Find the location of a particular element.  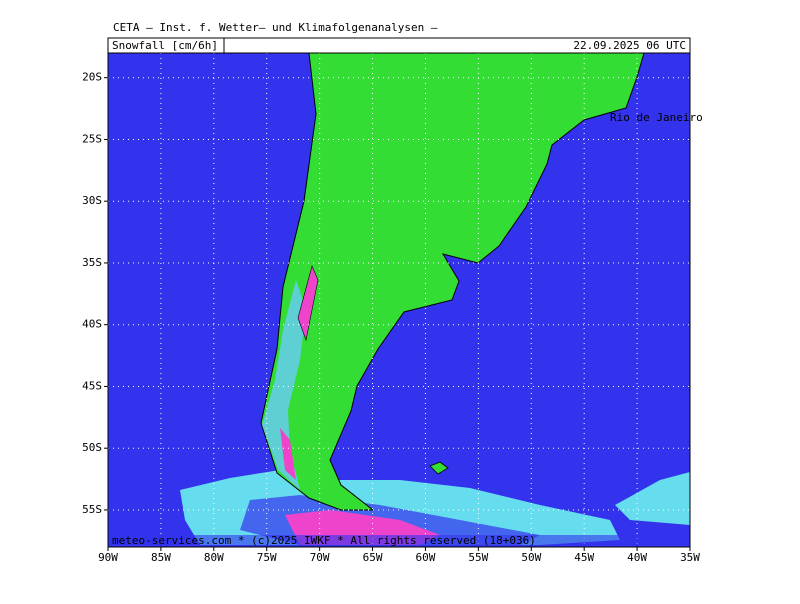

credit-band is located at coordinates (399, 541).